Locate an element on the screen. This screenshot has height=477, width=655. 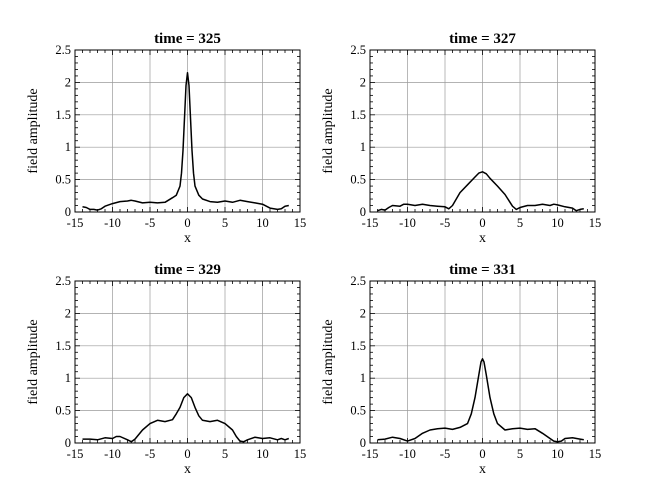
chart-title: time = 325 is located at coordinates (187, 39).